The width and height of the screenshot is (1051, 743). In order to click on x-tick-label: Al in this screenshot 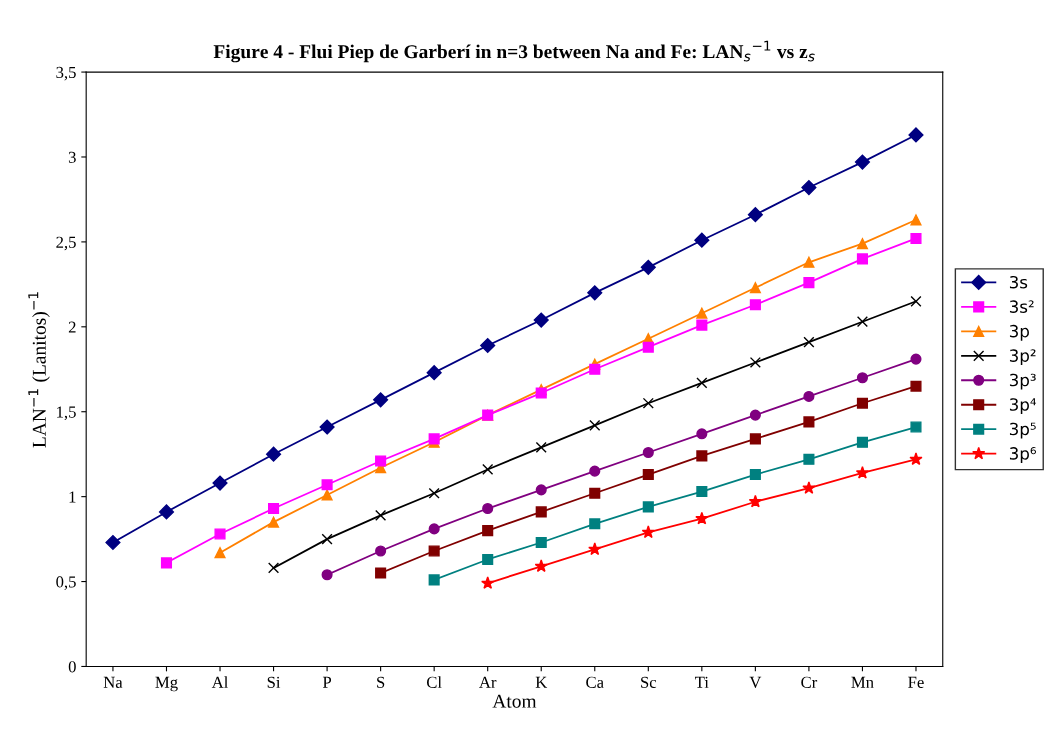, I will do `click(220, 682)`.